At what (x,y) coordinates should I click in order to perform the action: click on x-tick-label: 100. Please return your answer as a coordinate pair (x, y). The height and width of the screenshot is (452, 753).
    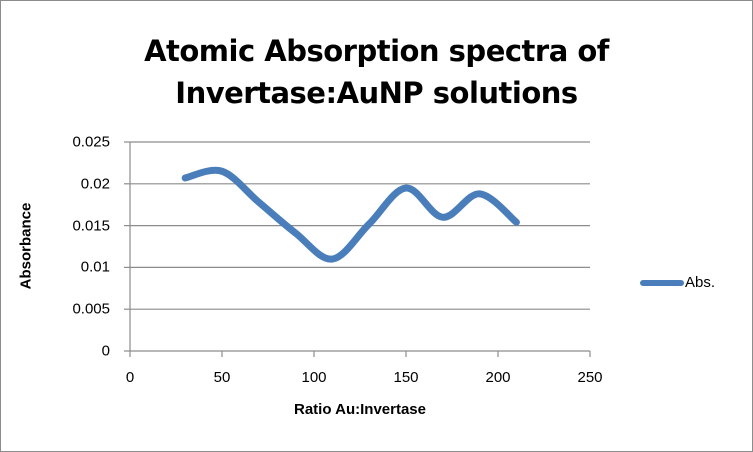
    Looking at the image, I should click on (314, 377).